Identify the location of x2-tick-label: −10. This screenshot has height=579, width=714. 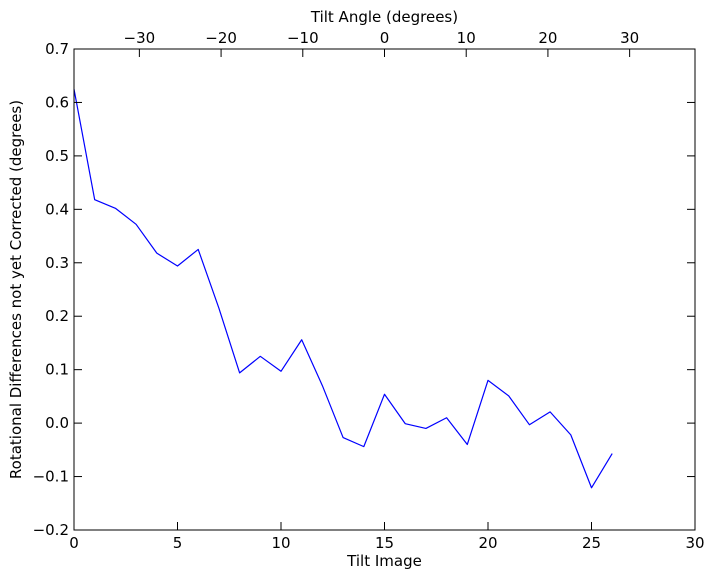
(303, 38).